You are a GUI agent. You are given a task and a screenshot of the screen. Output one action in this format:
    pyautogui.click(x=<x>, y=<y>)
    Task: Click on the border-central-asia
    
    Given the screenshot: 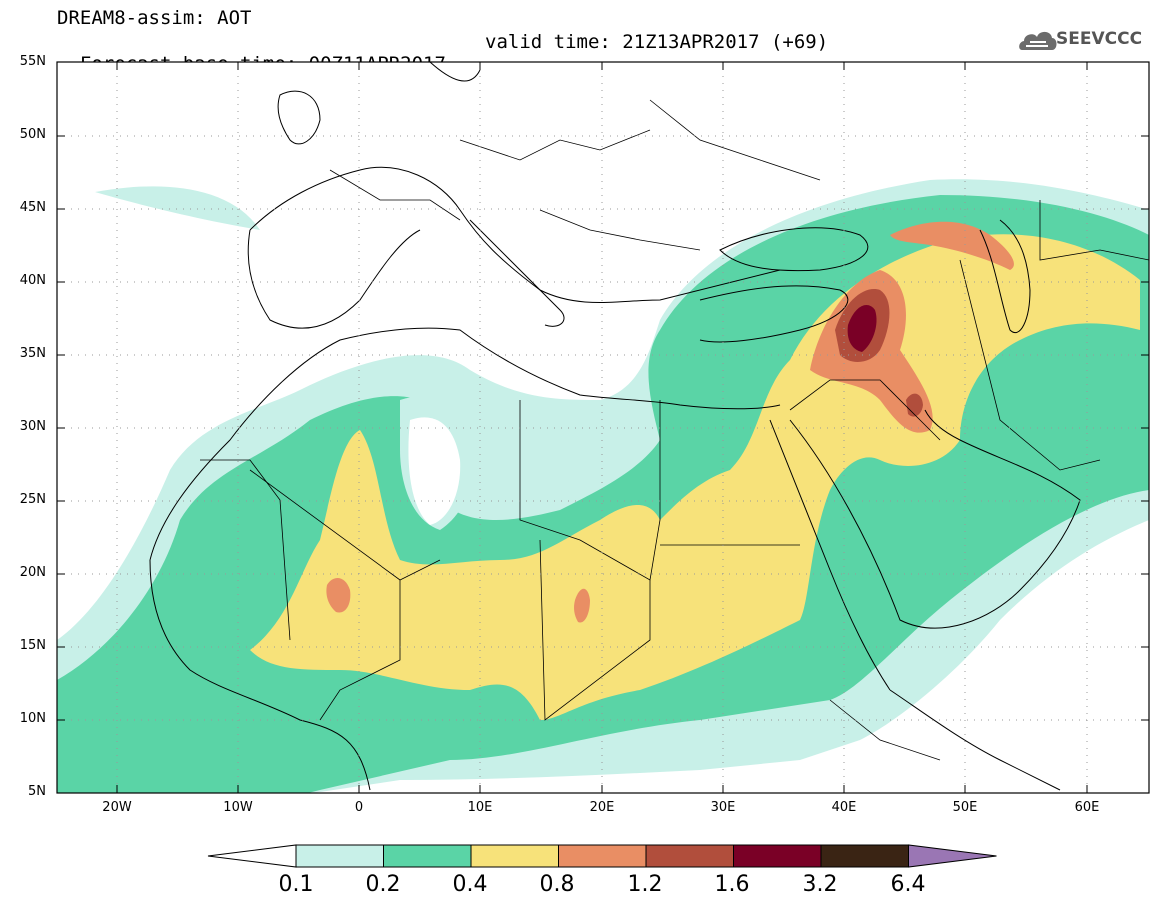 What is the action you would take?
    pyautogui.click(x=1094, y=230)
    